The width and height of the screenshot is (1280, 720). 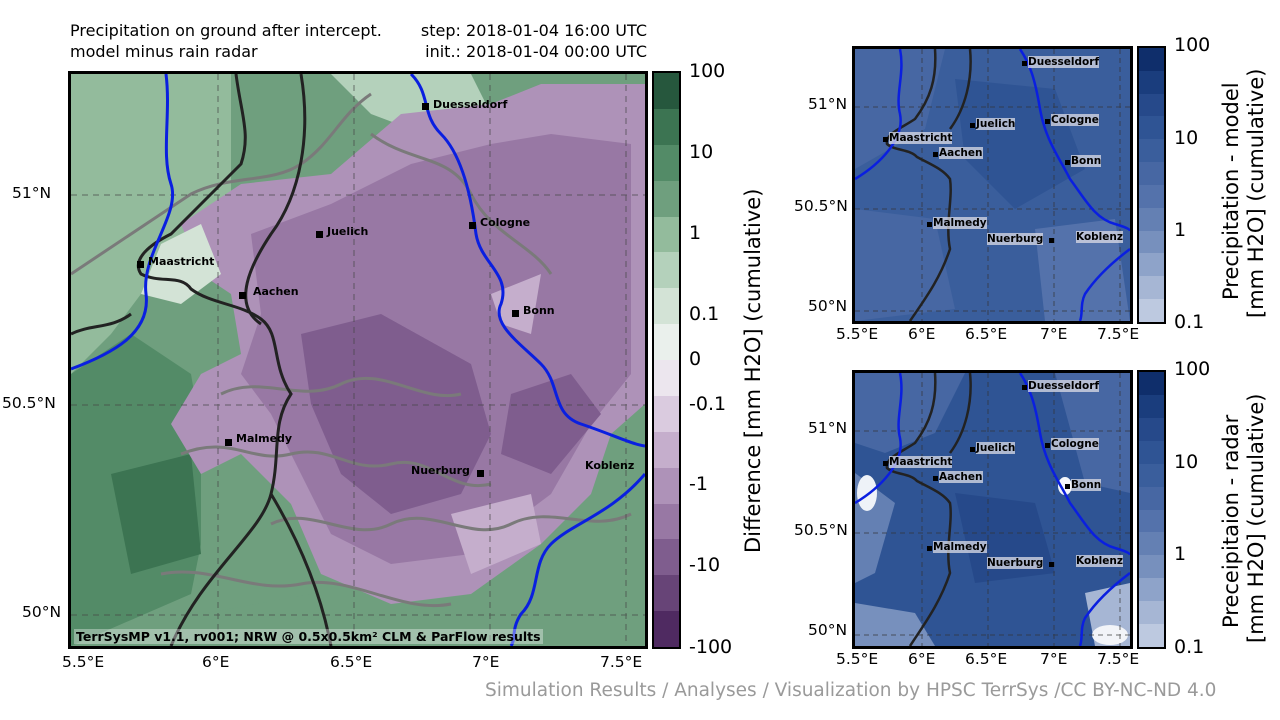 What do you see at coordinates (1256, 518) in the screenshot?
I see `radar-colorbar-title-line2: [mm H2O] (cumulative)` at bounding box center [1256, 518].